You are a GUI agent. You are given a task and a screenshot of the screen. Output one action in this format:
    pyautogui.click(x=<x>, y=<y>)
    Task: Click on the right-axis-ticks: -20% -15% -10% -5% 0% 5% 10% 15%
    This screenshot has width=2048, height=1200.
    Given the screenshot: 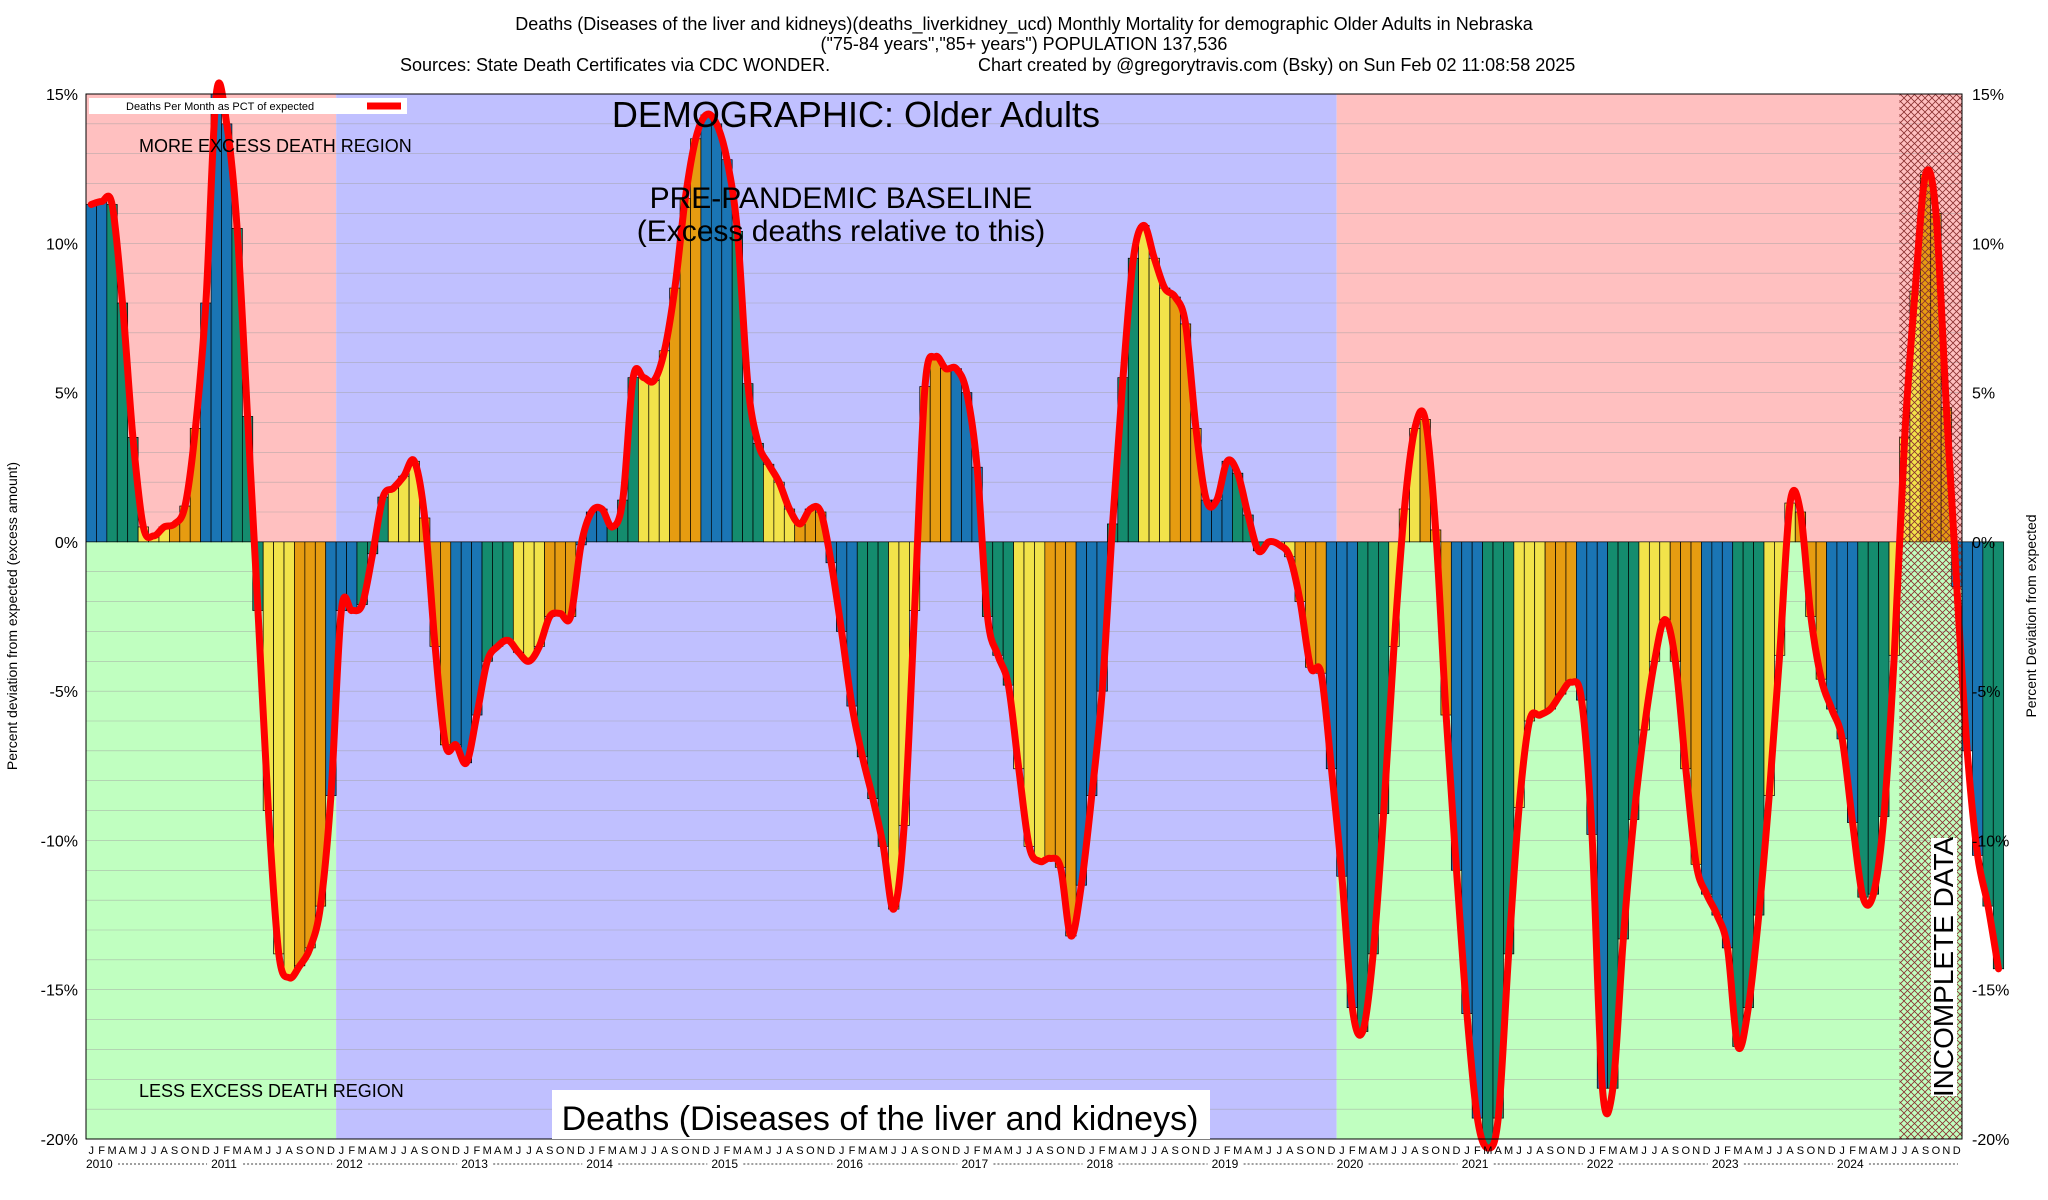 What is the action you would take?
    pyautogui.click(x=1990, y=618)
    